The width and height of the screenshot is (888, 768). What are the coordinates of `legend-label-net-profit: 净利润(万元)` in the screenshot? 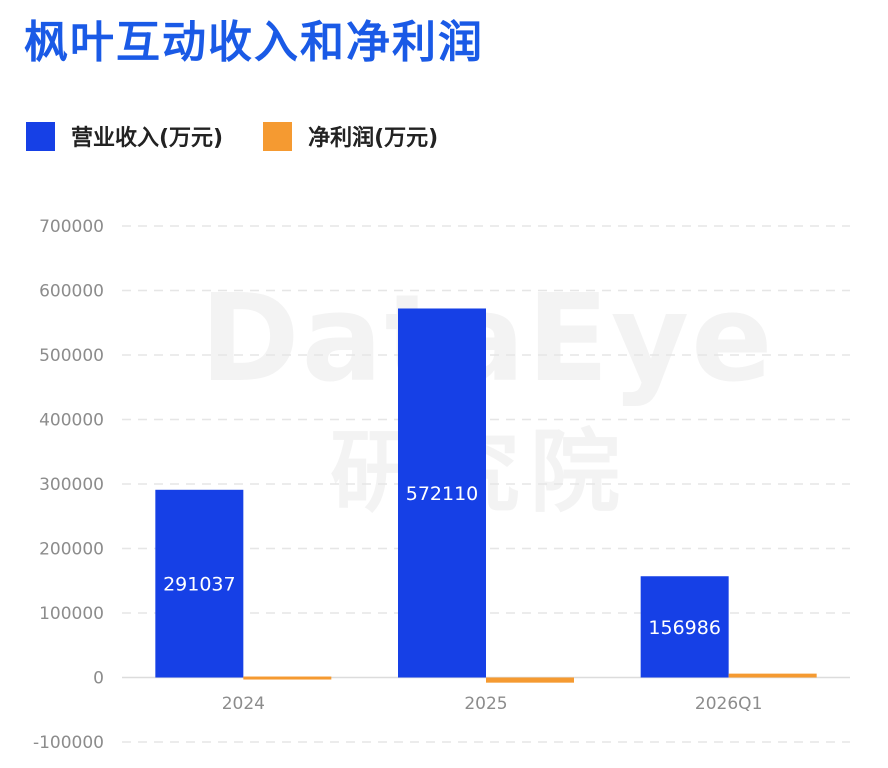 It's located at (373, 138).